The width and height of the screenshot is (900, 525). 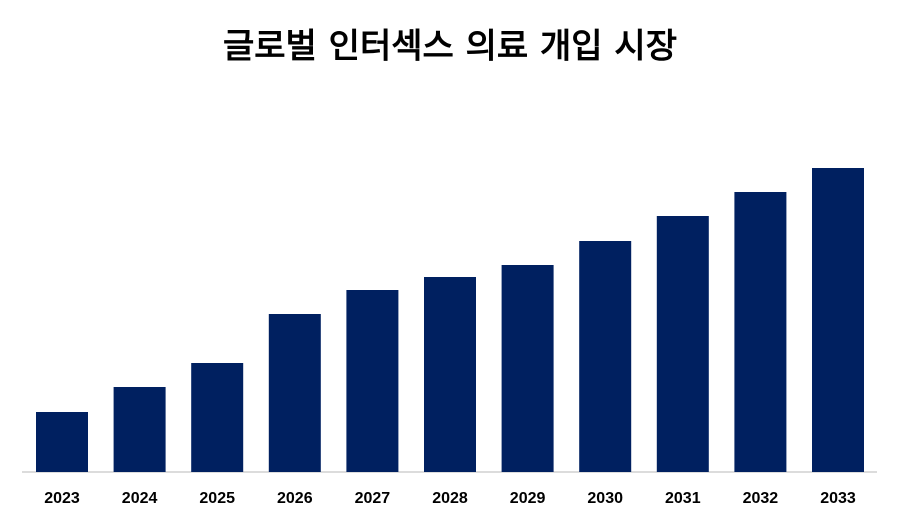 What do you see at coordinates (761, 498) in the screenshot?
I see `x-tick-label: 2032` at bounding box center [761, 498].